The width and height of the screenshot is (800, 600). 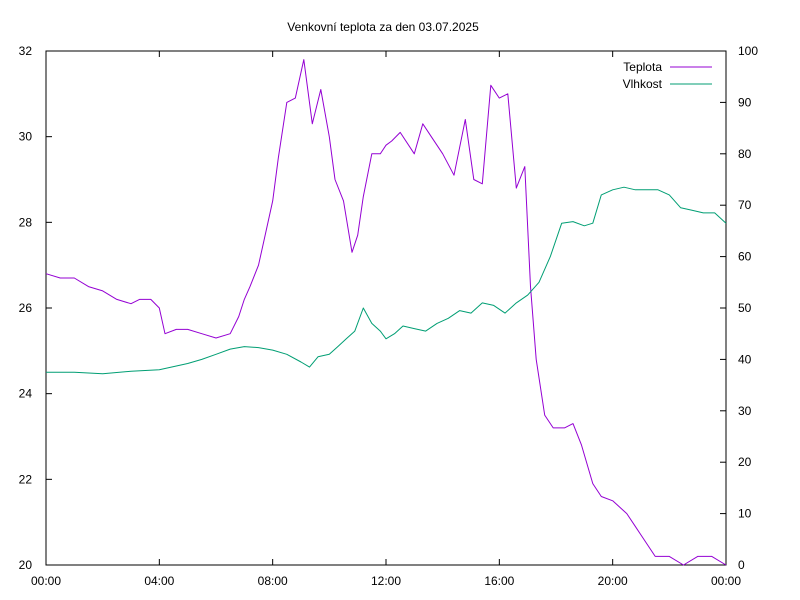 What do you see at coordinates (745, 154) in the screenshot?
I see `y2-tick-label: 80` at bounding box center [745, 154].